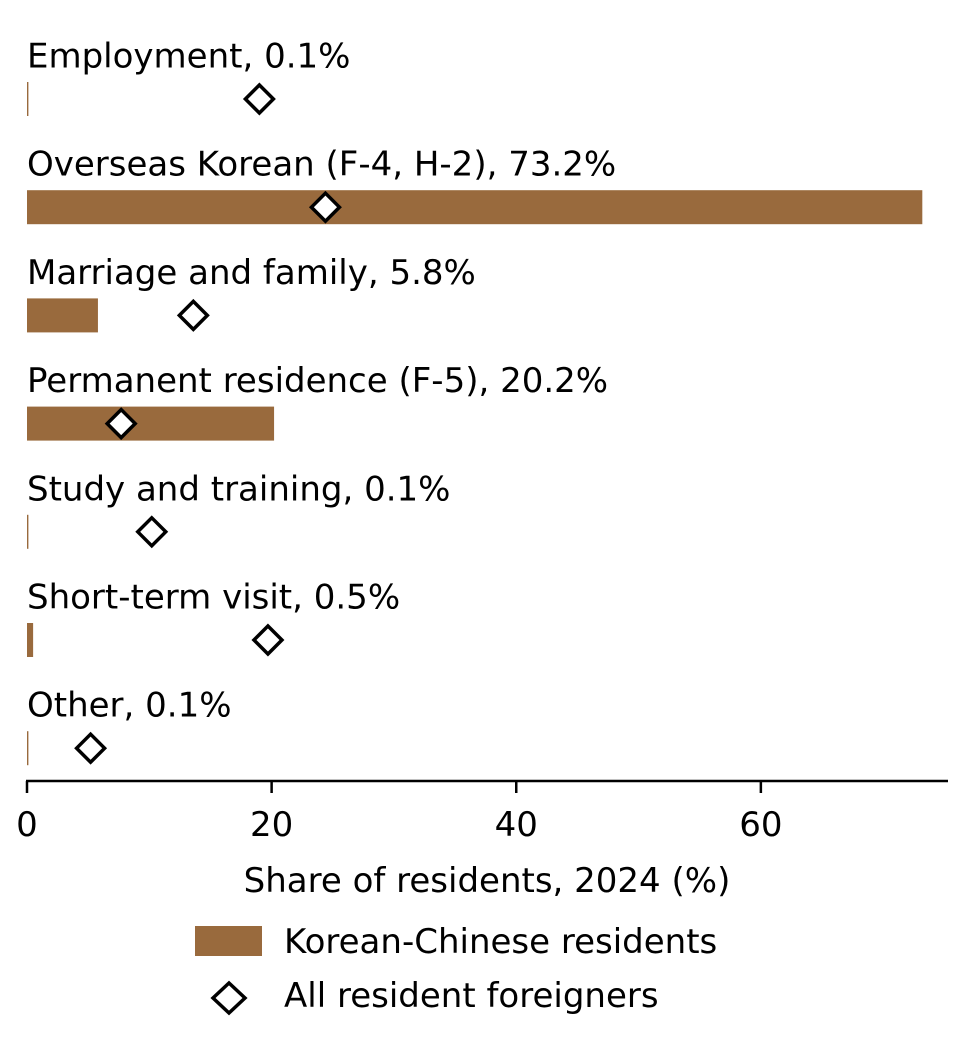 The width and height of the screenshot is (962, 1037). I want to click on legend-label-bars: Korean-Chinese residents, so click(500, 942).